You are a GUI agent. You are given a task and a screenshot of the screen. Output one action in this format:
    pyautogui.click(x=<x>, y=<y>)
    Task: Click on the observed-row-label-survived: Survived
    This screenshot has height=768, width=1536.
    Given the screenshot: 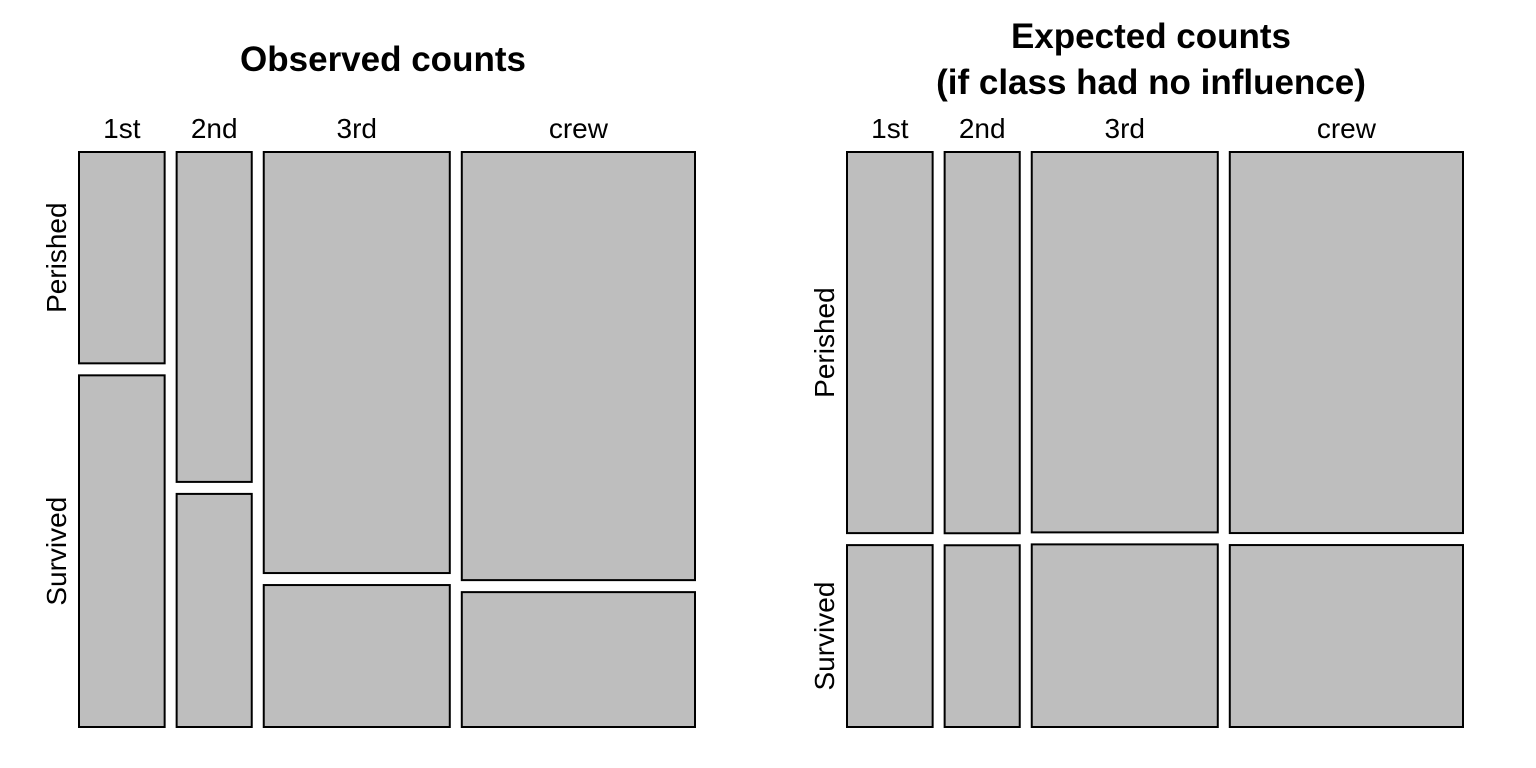 What is the action you would take?
    pyautogui.click(x=56, y=551)
    